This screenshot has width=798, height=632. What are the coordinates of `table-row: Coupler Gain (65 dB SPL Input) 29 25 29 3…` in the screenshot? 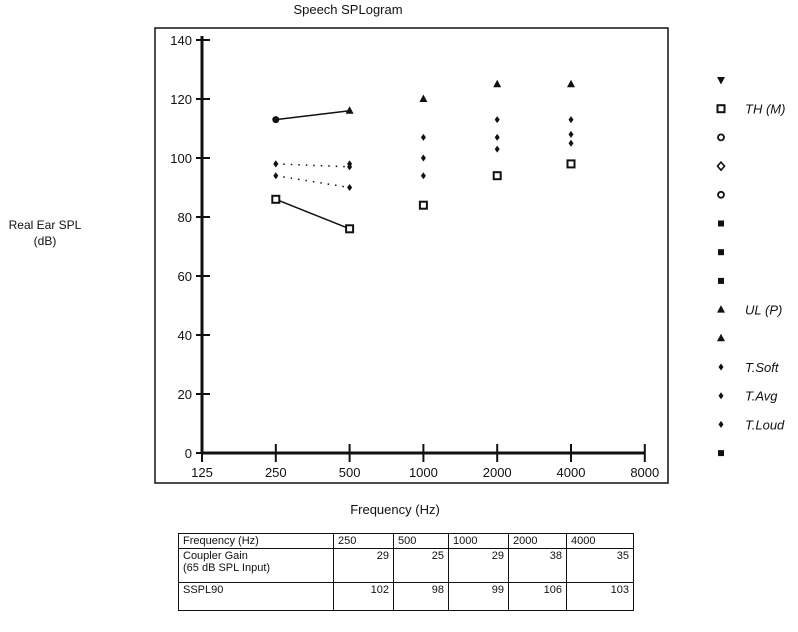 It's located at (406, 565).